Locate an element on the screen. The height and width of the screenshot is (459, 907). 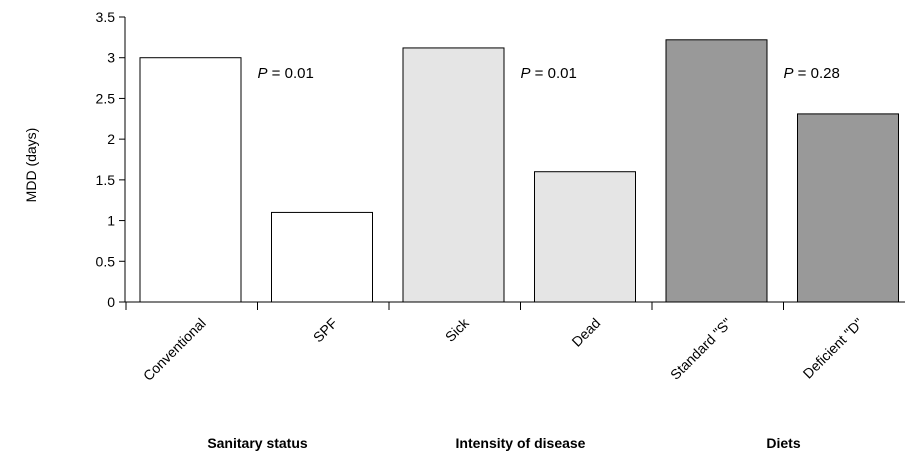
group-labels: Sanitary status Intensity of disease Diets is located at coordinates (504, 443).